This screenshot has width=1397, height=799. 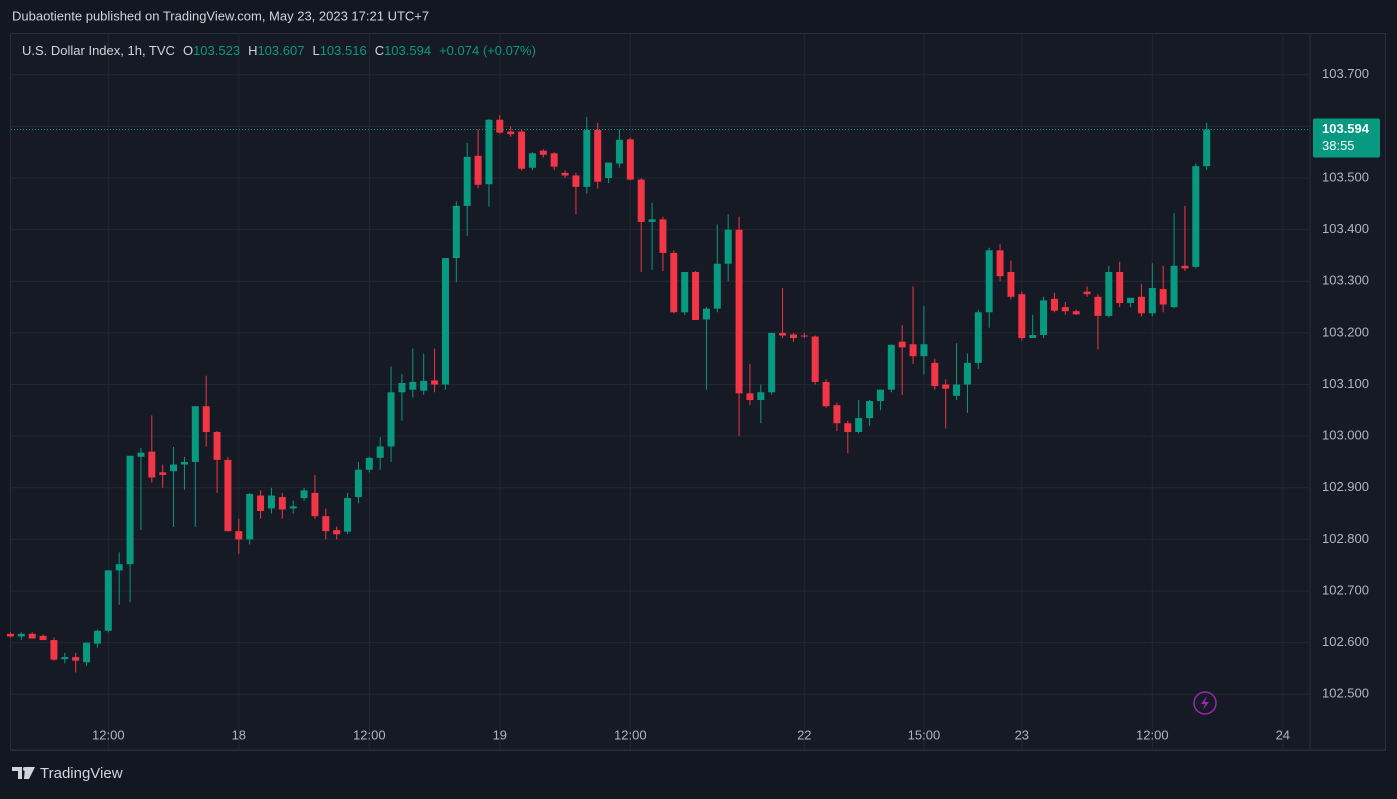 What do you see at coordinates (1345, 538) in the screenshot?
I see `y-tick-label: 102.800` at bounding box center [1345, 538].